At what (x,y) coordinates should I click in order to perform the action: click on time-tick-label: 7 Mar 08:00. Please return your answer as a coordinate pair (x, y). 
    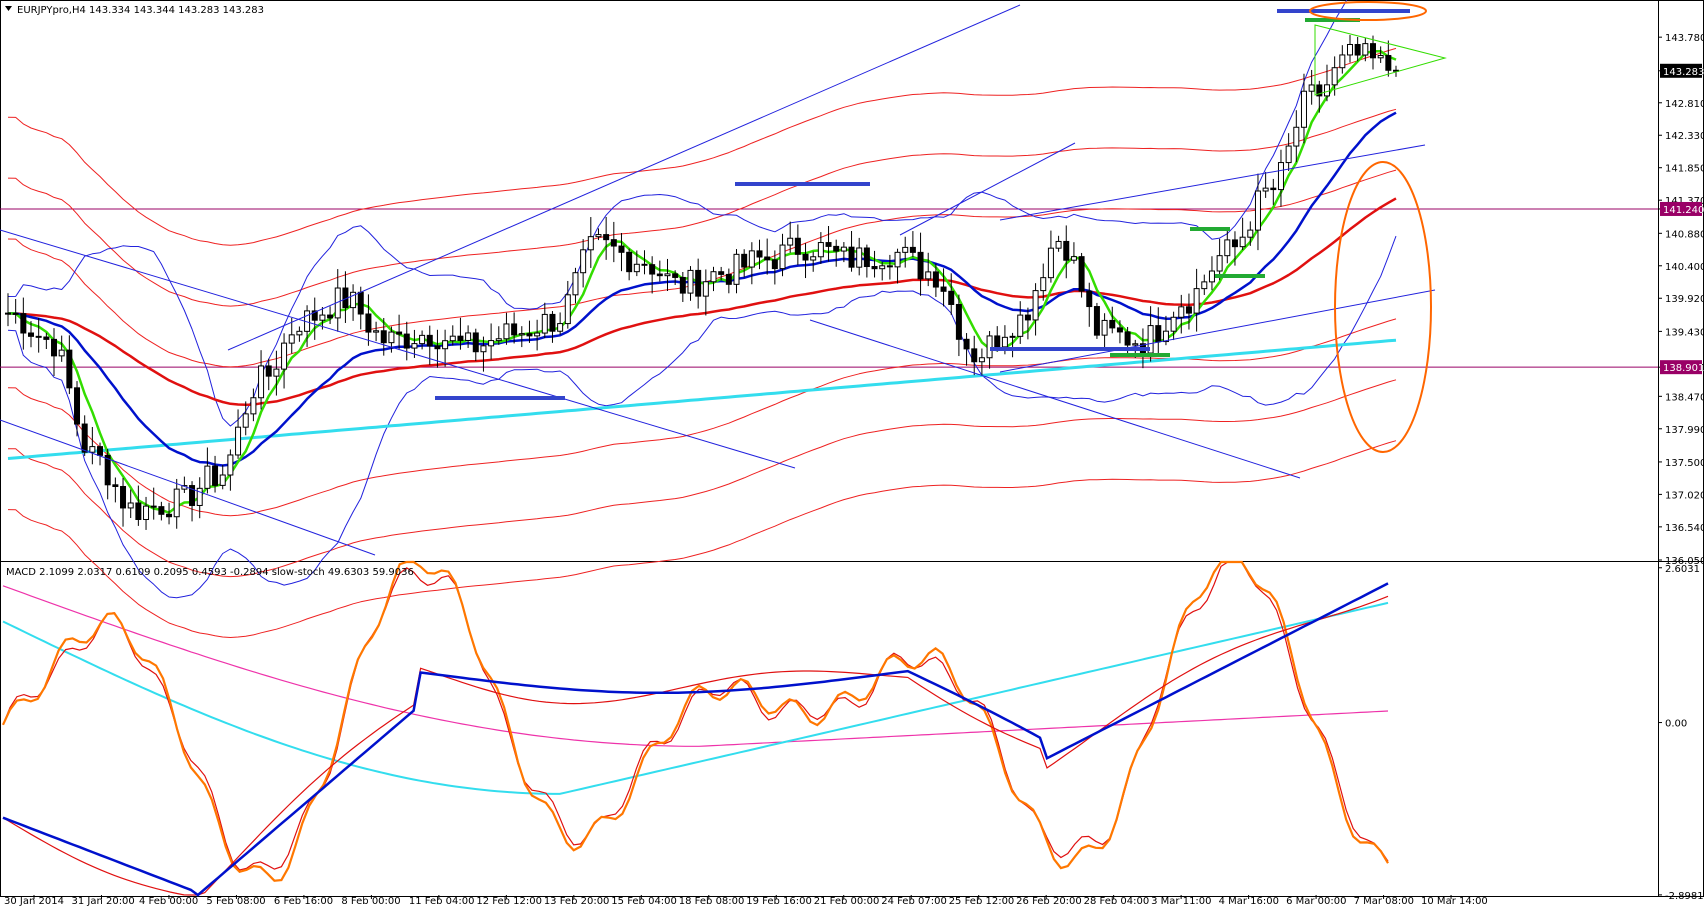
    Looking at the image, I should click on (1384, 901).